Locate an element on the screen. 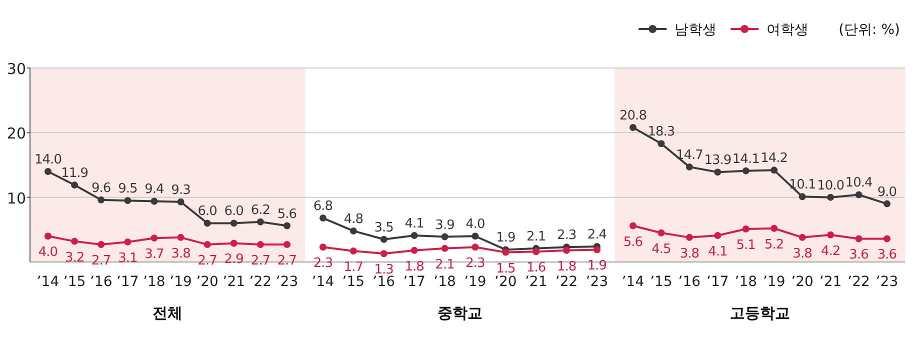 The width and height of the screenshot is (914, 341). data-label: 14.7 is located at coordinates (690, 155).